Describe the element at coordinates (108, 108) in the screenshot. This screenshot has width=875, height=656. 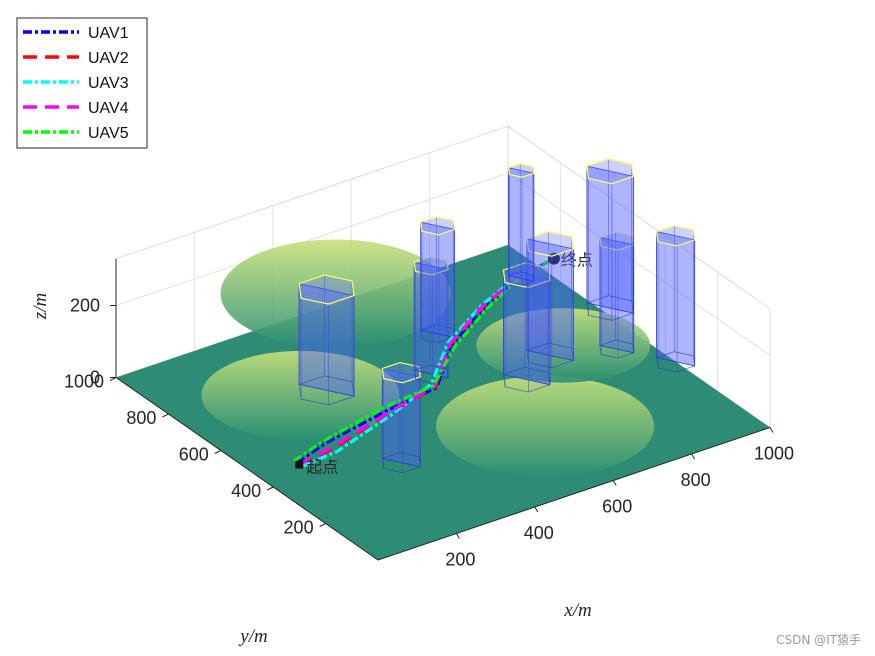
I see `legend-label-uav4: UAV4` at that location.